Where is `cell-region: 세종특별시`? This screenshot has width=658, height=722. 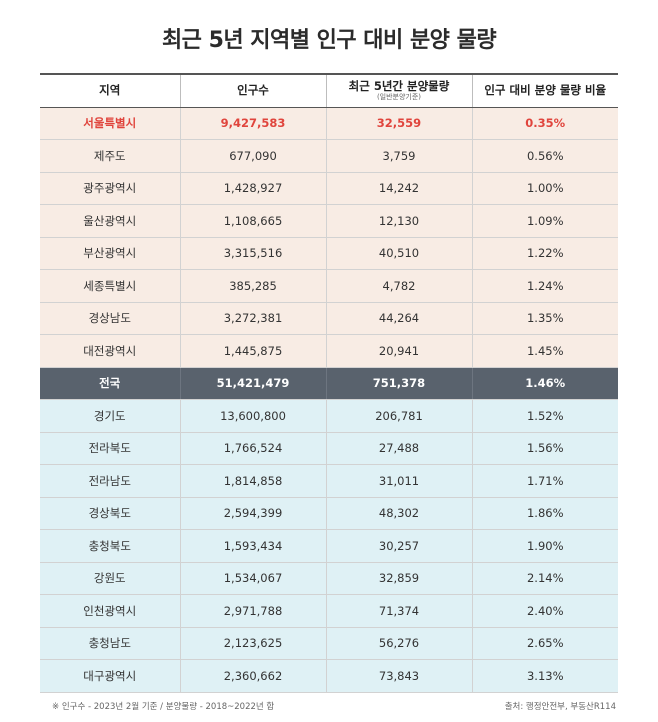 cell-region: 세종특별시 is located at coordinates (110, 286).